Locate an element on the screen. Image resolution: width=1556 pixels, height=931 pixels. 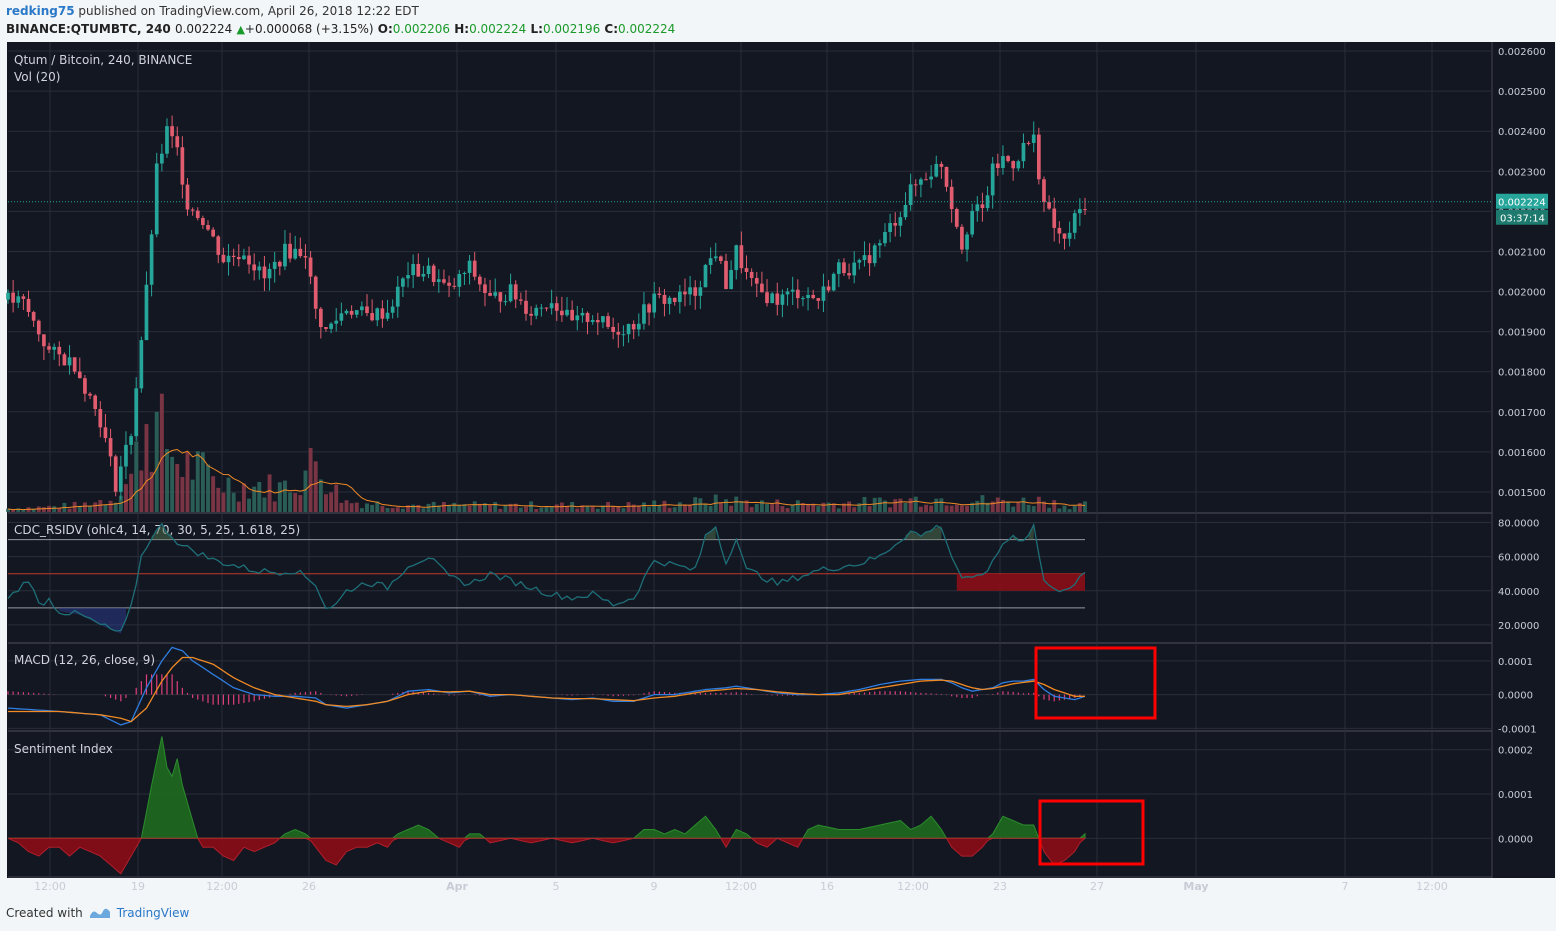
sentiment-tick-label: 0.0000 is located at coordinates (1515, 839).